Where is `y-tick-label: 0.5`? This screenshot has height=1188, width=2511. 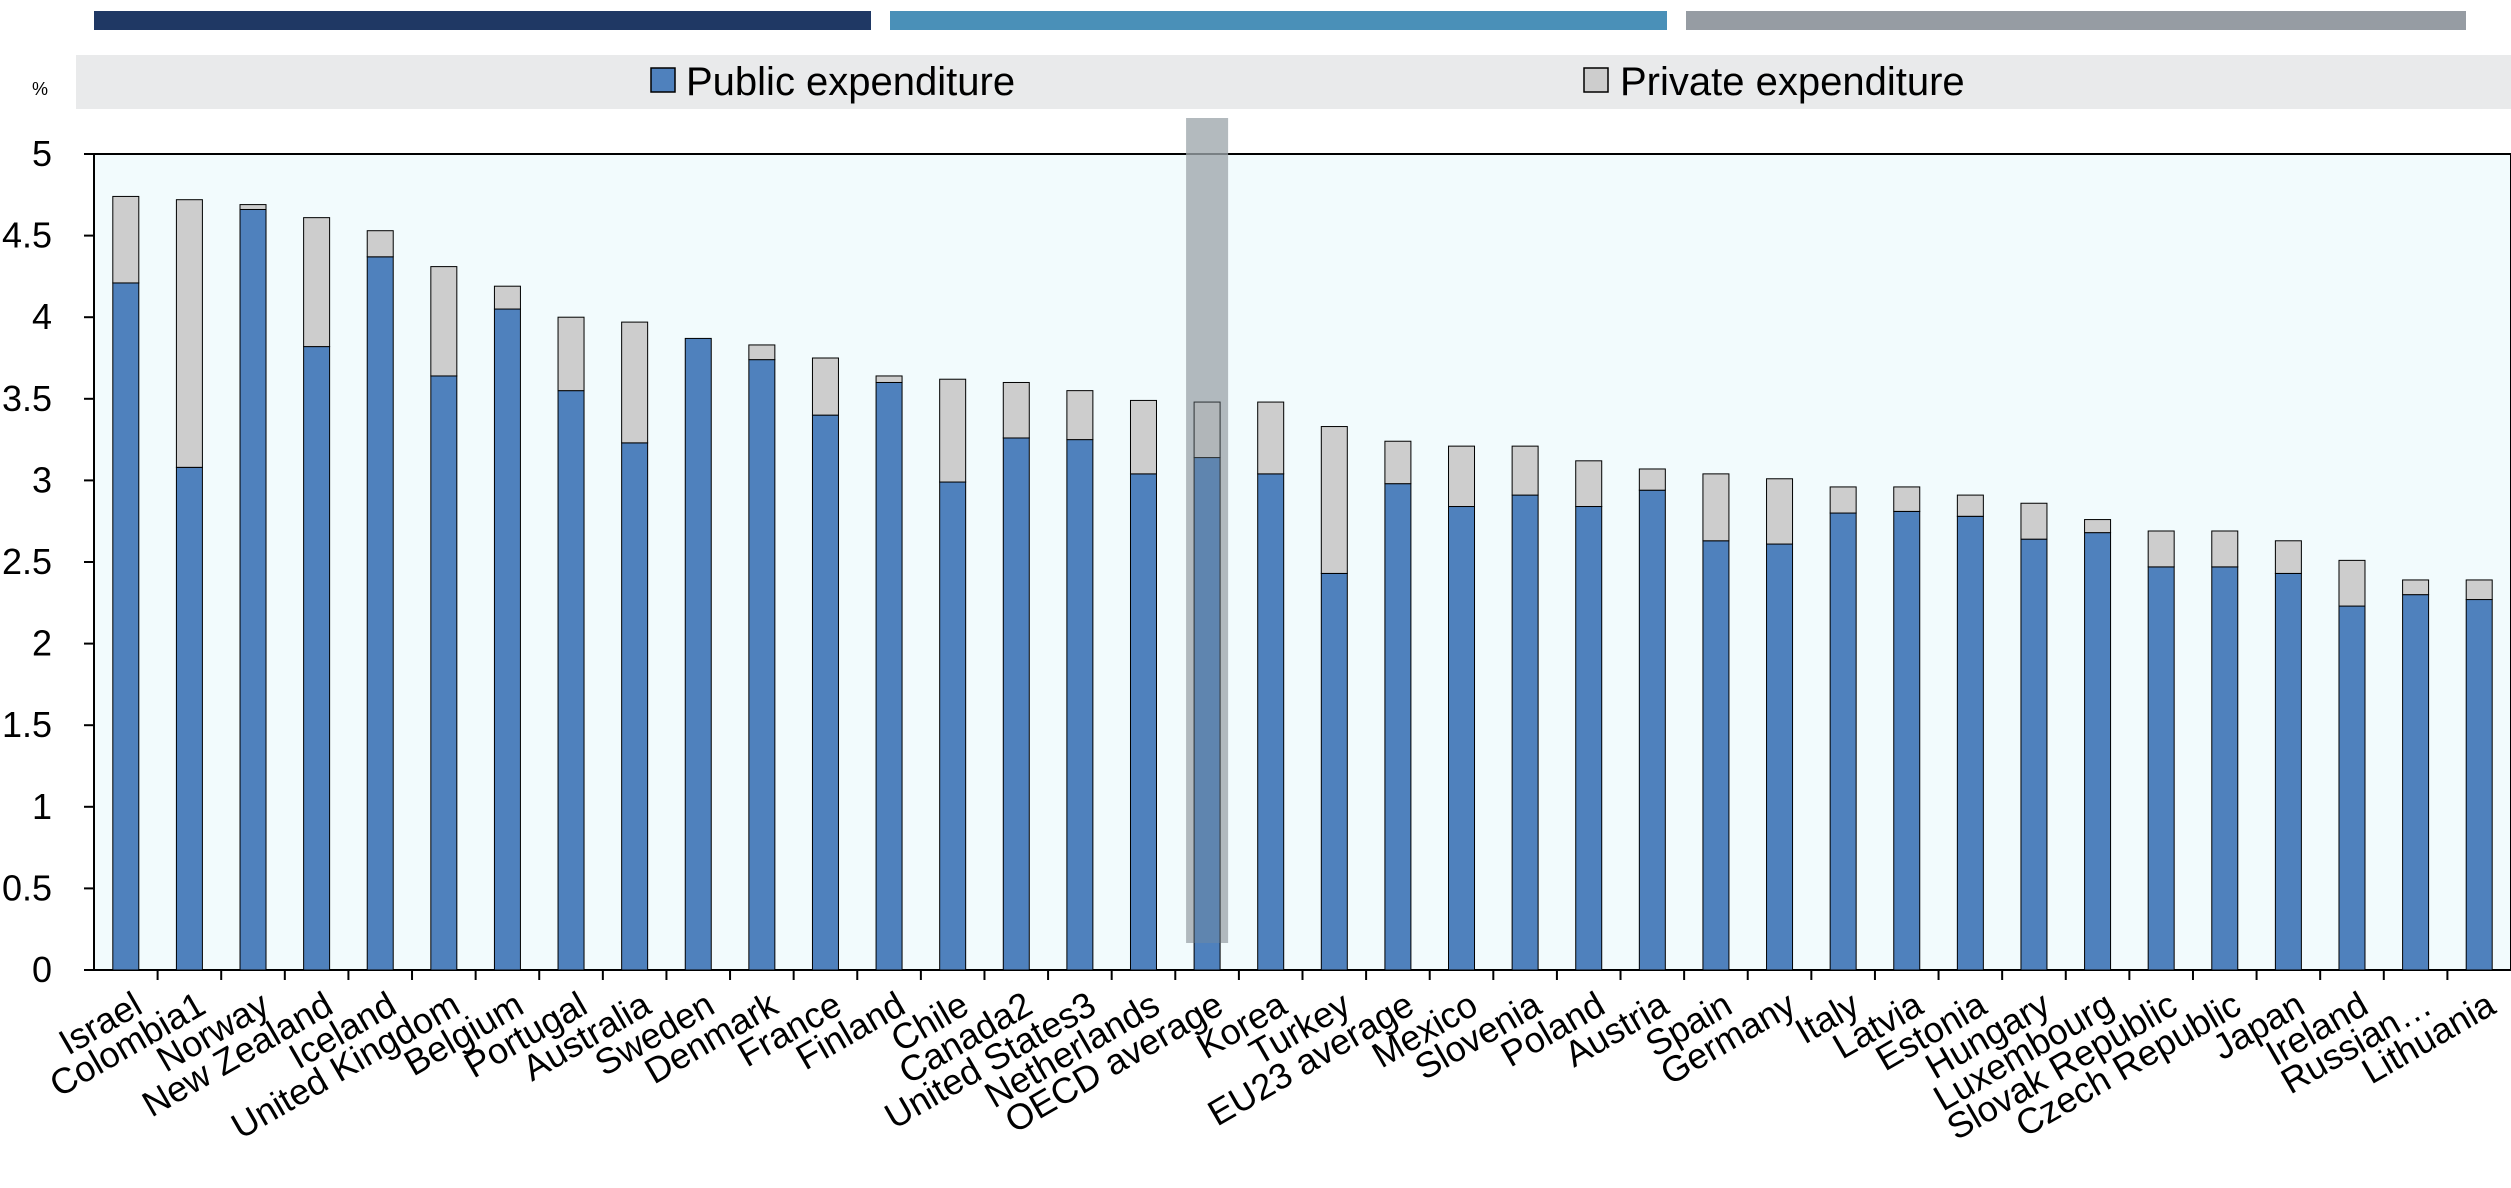
y-tick-label: 0.5 is located at coordinates (27, 887).